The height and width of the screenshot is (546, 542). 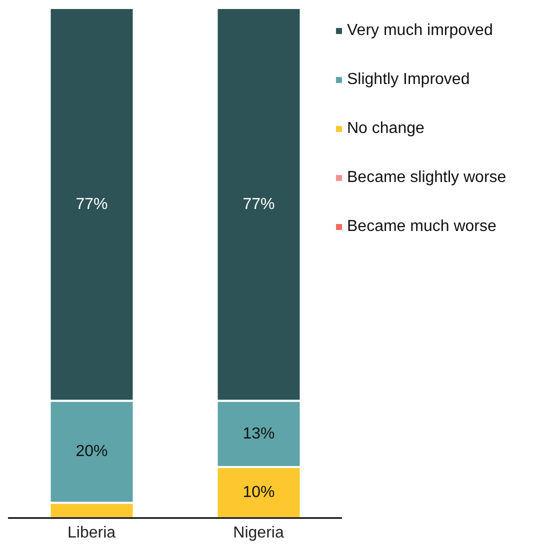 I want to click on legend-label: Very much imrpoved, so click(x=420, y=30).